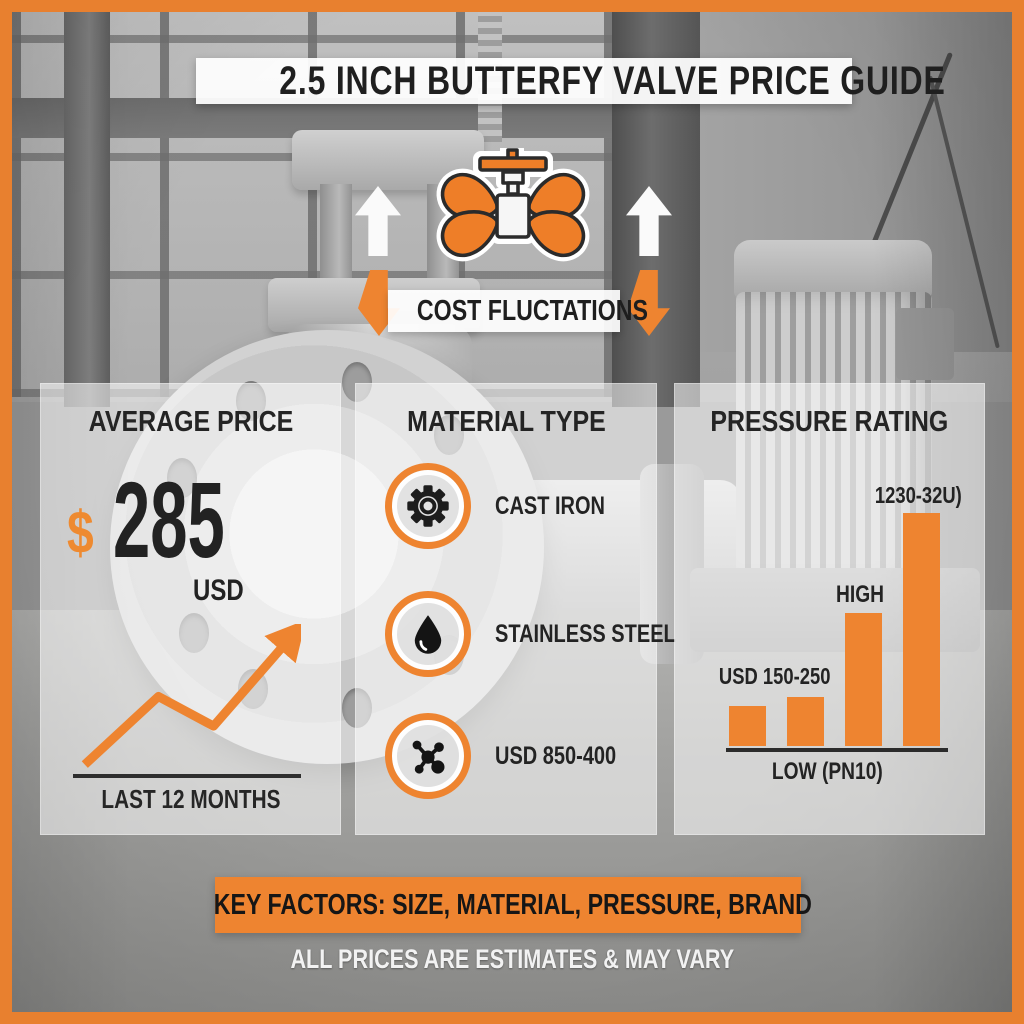  I want to click on bar-label-high: HIGH, so click(860, 594).